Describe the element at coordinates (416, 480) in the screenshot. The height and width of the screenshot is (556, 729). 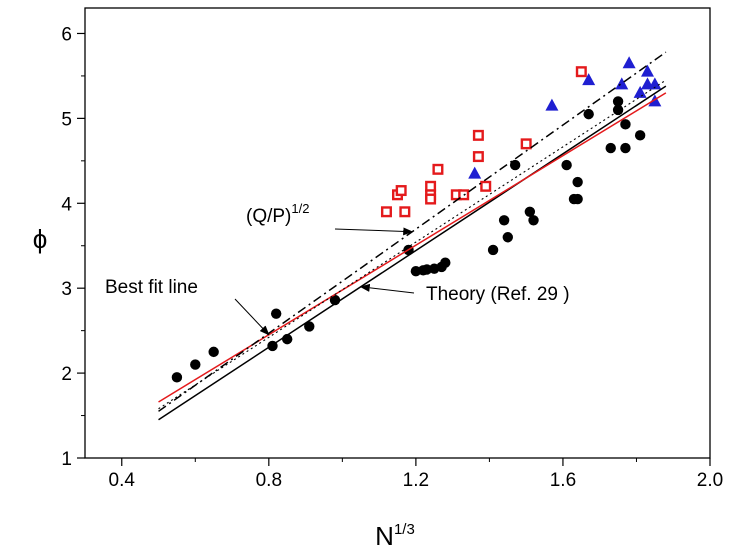
I see `x-tick-label: 1.2` at that location.